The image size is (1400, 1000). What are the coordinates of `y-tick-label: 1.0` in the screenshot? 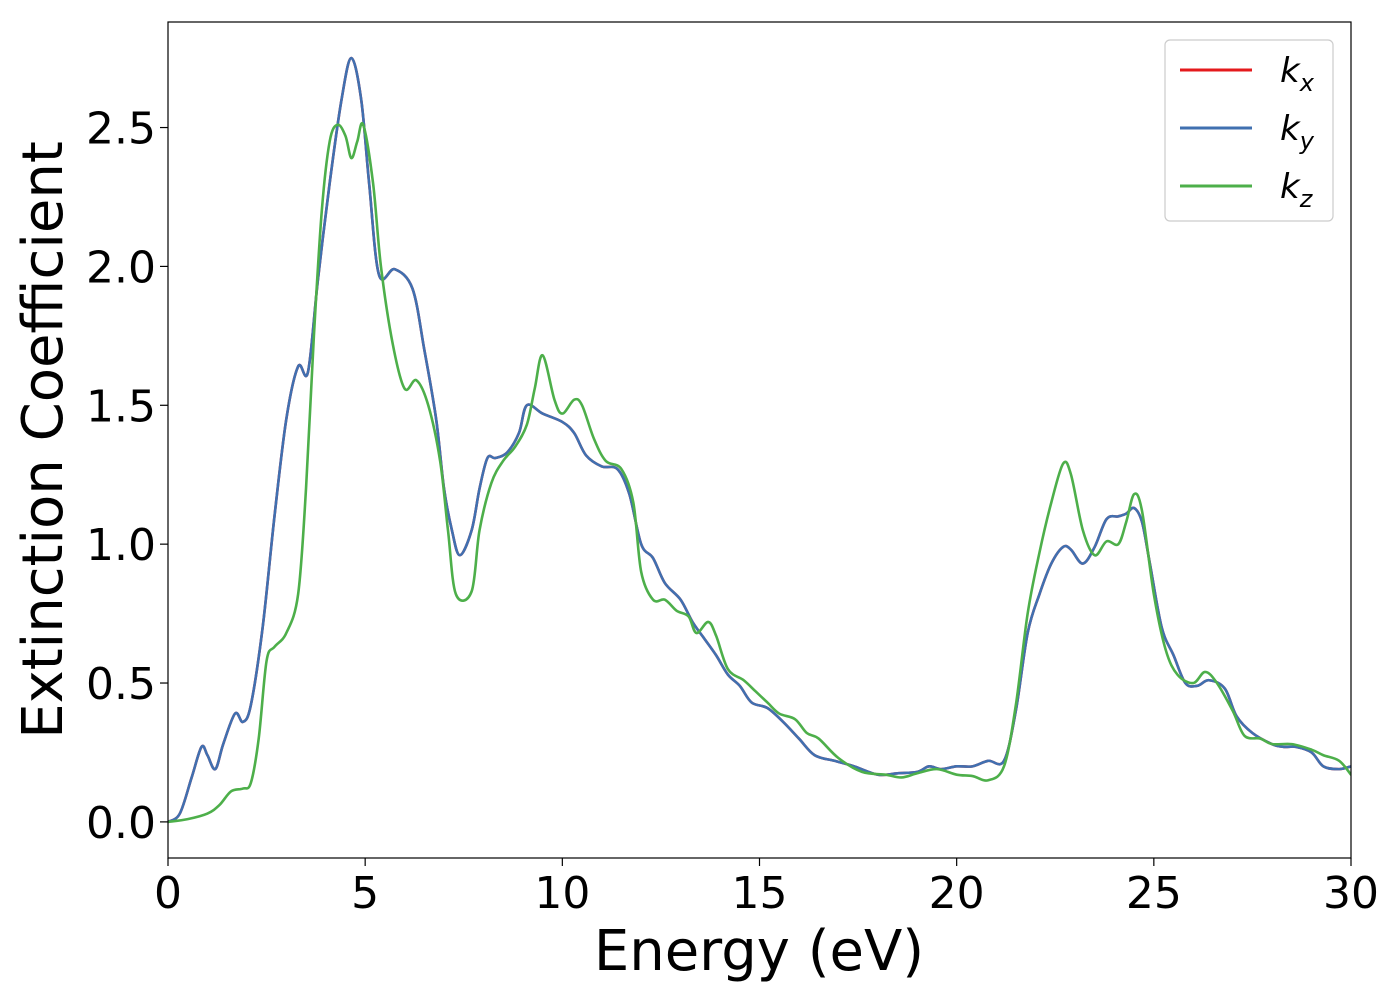 It's located at (121, 545).